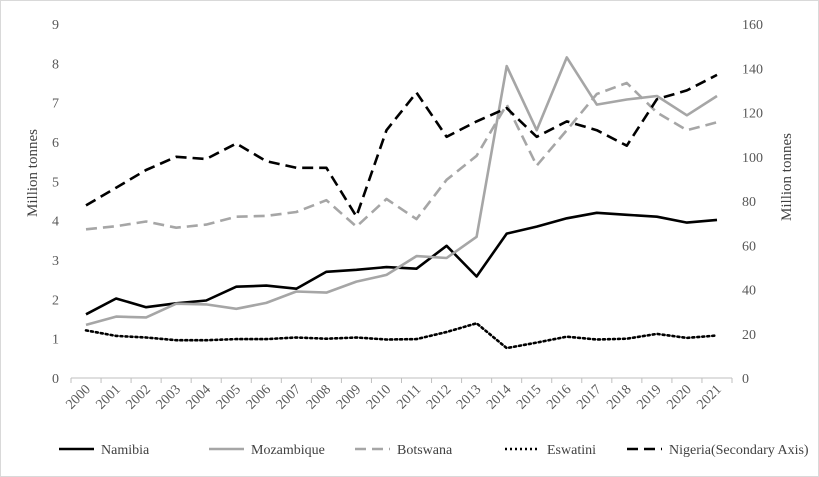  I want to click on series-line-eswatini, so click(401, 335).